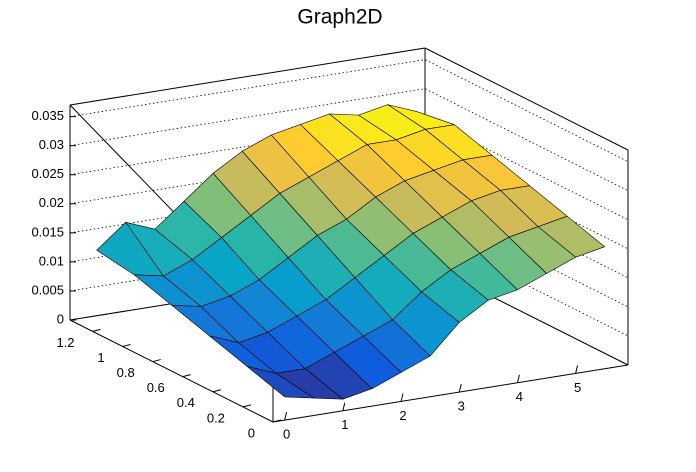  I want to click on x-tick-label: 5, so click(577, 387).